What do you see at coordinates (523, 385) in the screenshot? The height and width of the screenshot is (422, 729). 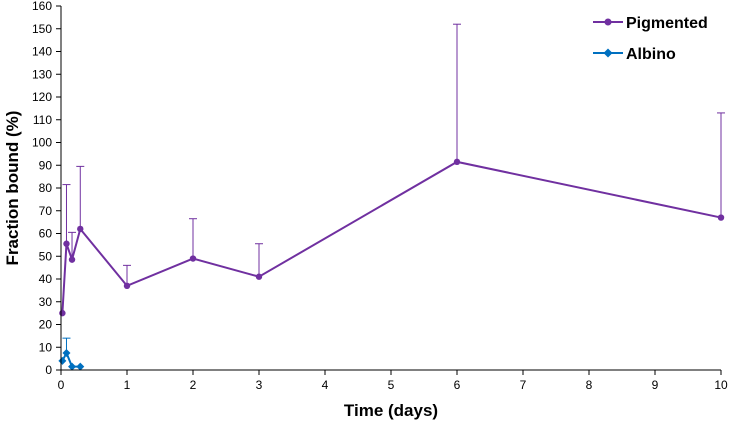 I see `x-tick-label: 7` at bounding box center [523, 385].